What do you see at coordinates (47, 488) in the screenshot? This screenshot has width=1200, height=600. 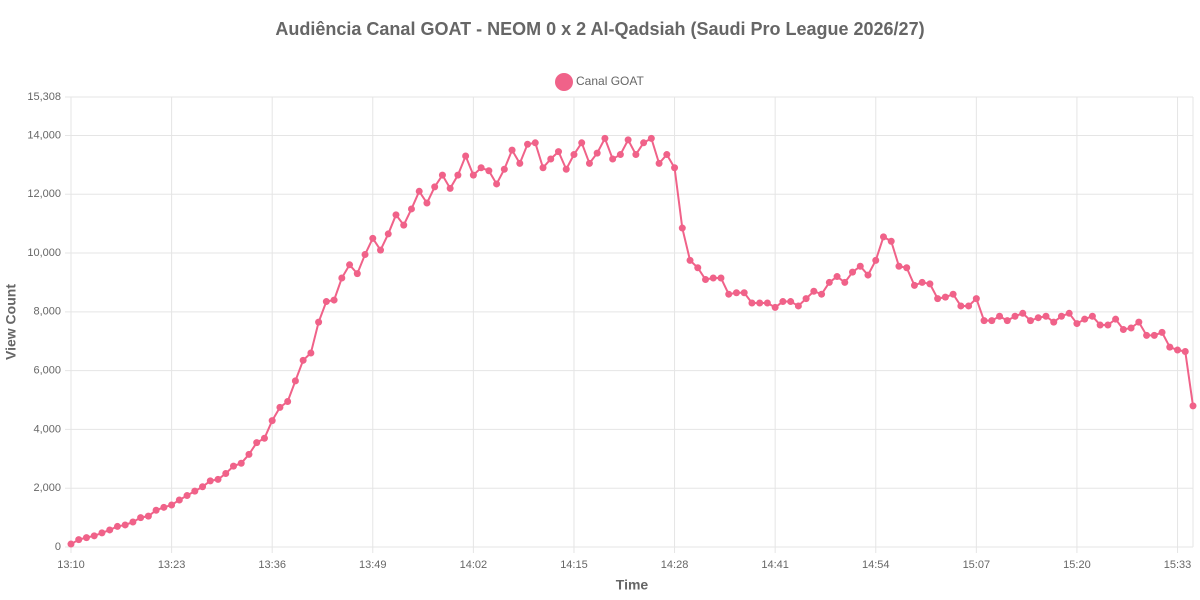 I see `y-tick-label: 2,000` at bounding box center [47, 488].